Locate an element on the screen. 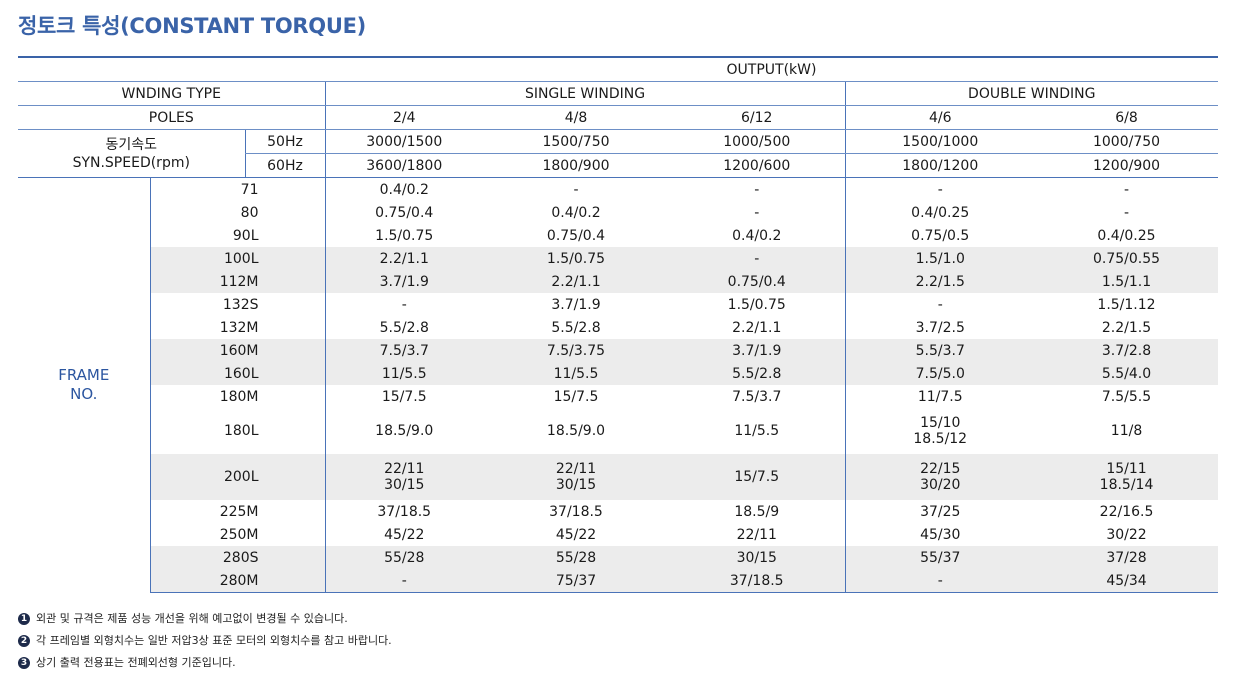 This screenshot has height=685, width=1240. poles-row: POLES 2/4 4/8 6/12 4/6 6/8 is located at coordinates (618, 117).